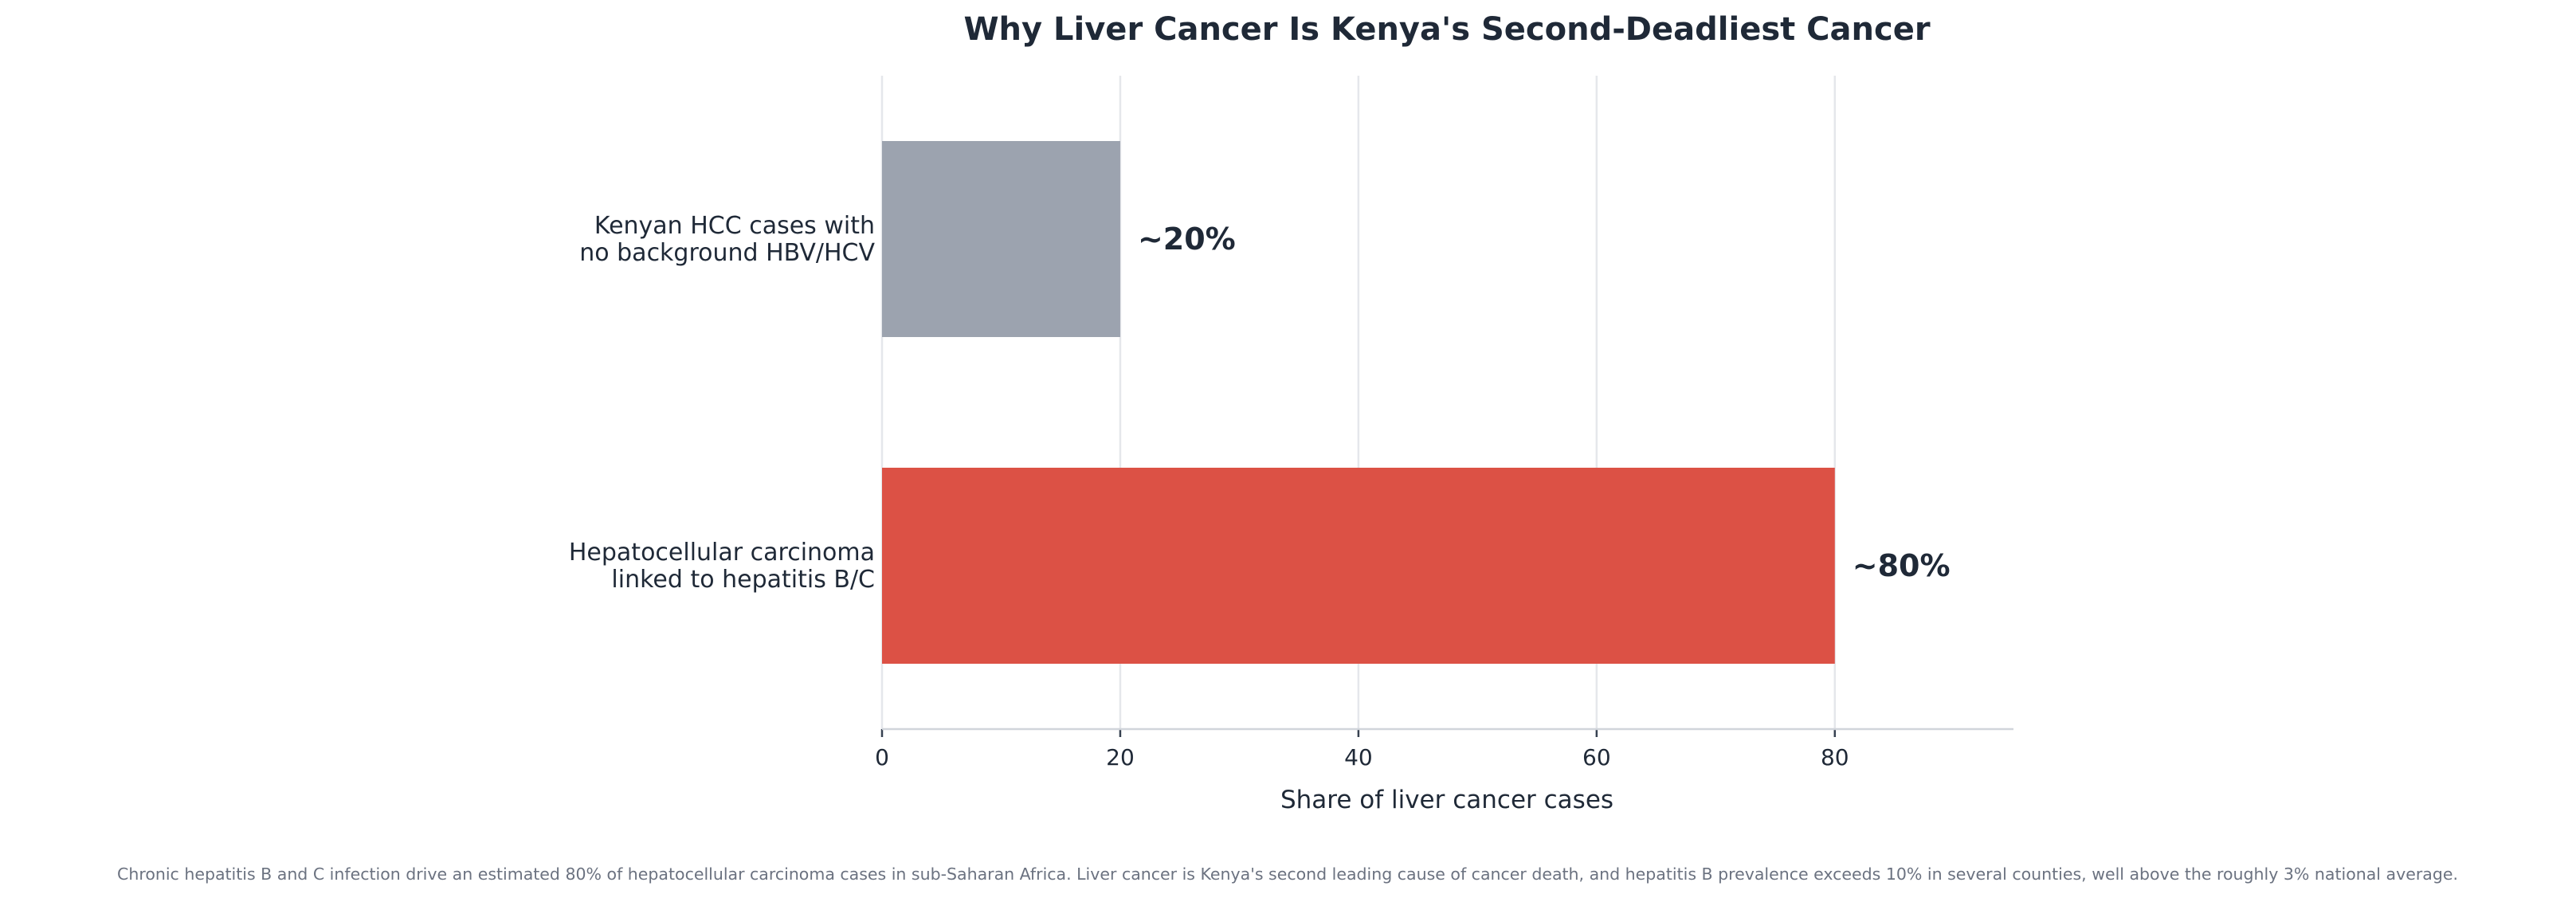 The height and width of the screenshot is (898, 2576). Describe the element at coordinates (734, 226) in the screenshot. I see `category-label-line: Kenyan HCC cases with` at that location.